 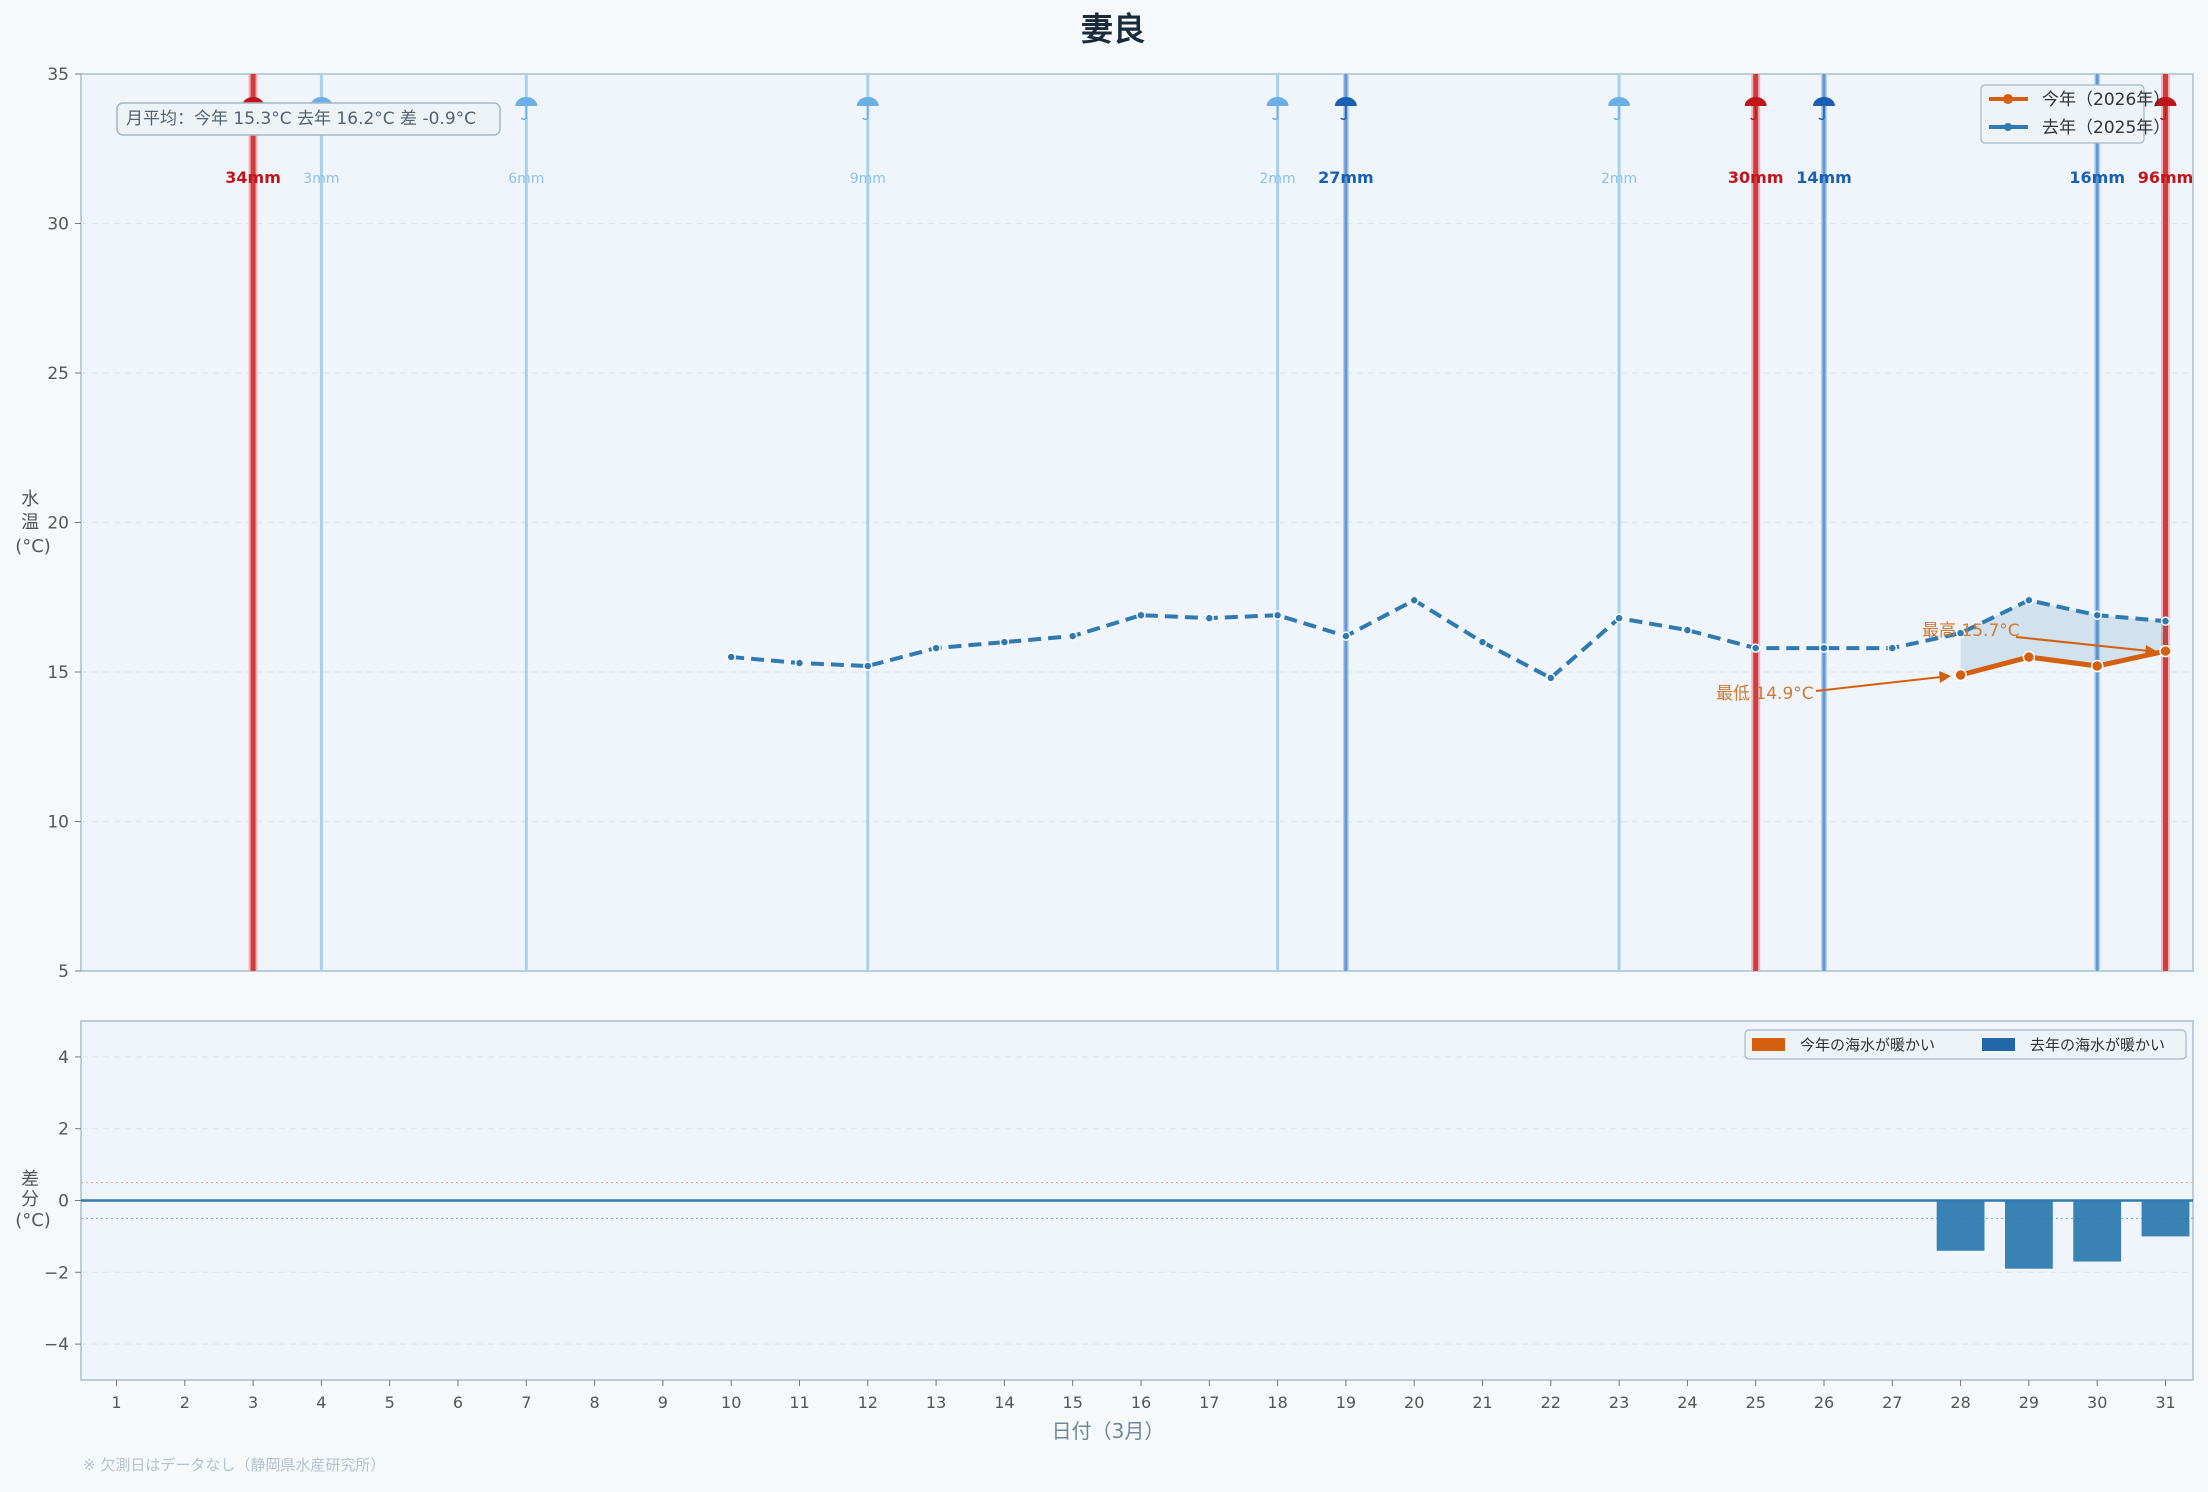 What do you see at coordinates (390, 1402) in the screenshot?
I see `x-tick-label: 5` at bounding box center [390, 1402].